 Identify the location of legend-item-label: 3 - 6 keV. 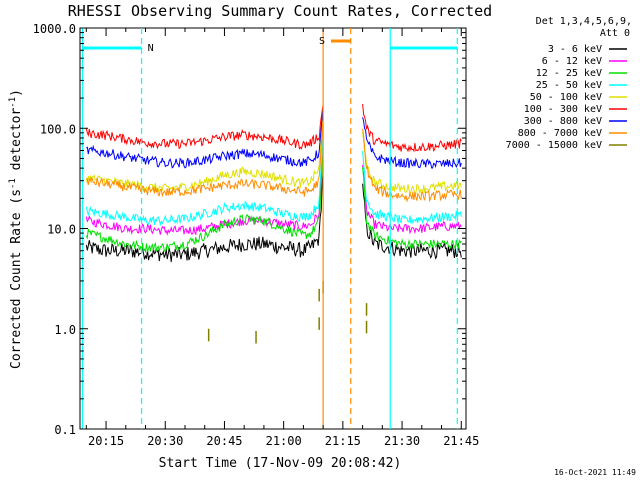
(575, 49).